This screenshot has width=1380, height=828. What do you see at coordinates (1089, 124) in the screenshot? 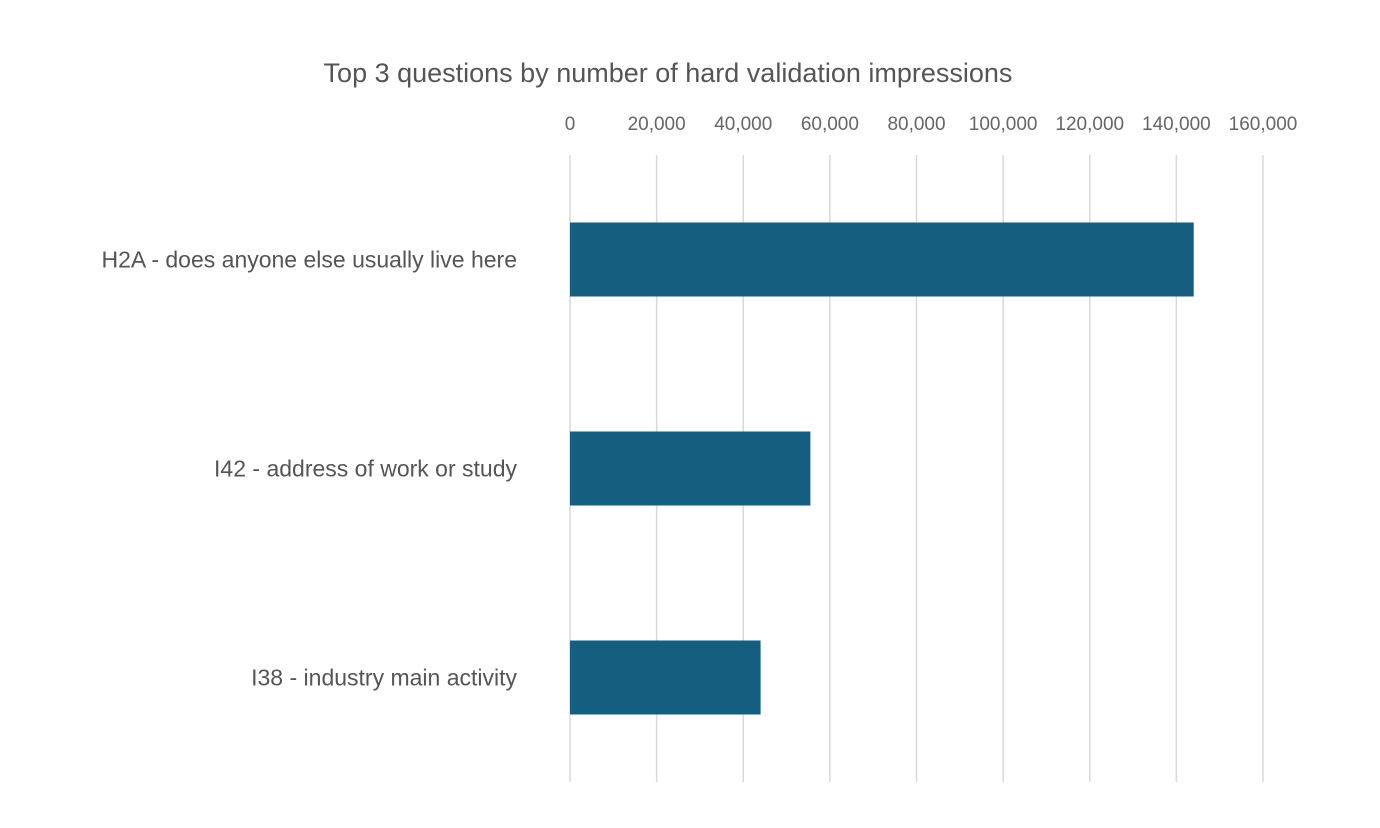
I see `x-tick-label: 120,000` at bounding box center [1089, 124].